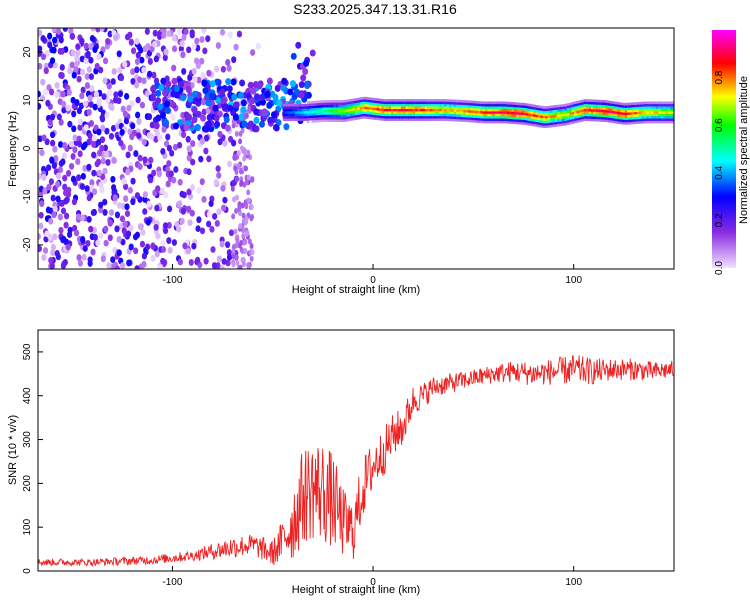 This screenshot has width=750, height=600. What do you see at coordinates (356, 290) in the screenshot?
I see `heatmap-x-label: Height of straight line (km)` at bounding box center [356, 290].